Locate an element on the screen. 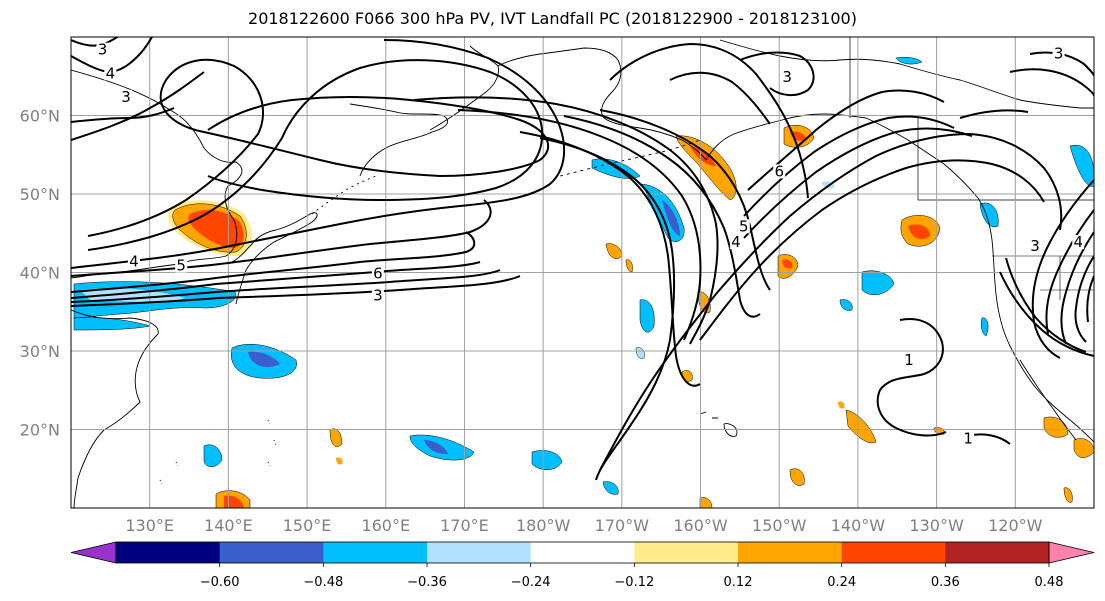 Image resolution: width=1105 pixels, height=601 pixels. contour-label-14: 4 is located at coordinates (1078, 242).